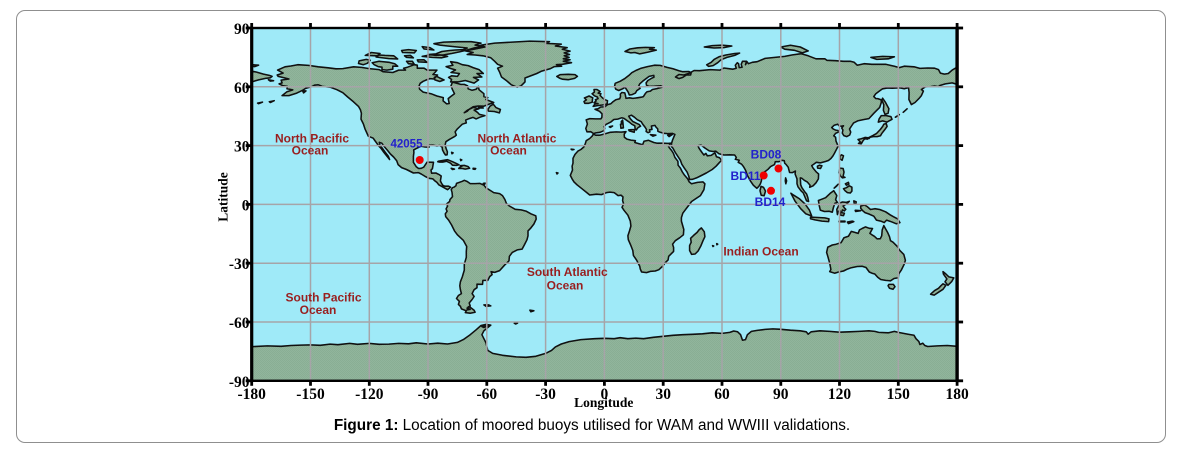 The image size is (1184, 459). I want to click on svg-text: 150, so click(899, 394).